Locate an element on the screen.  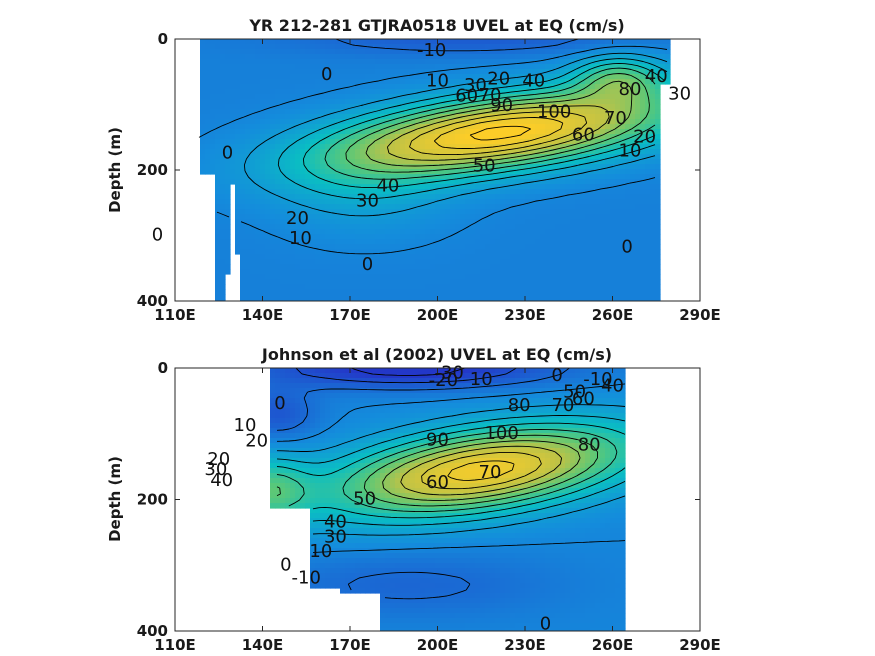
x-tick-label: 140E is located at coordinates (263, 645).